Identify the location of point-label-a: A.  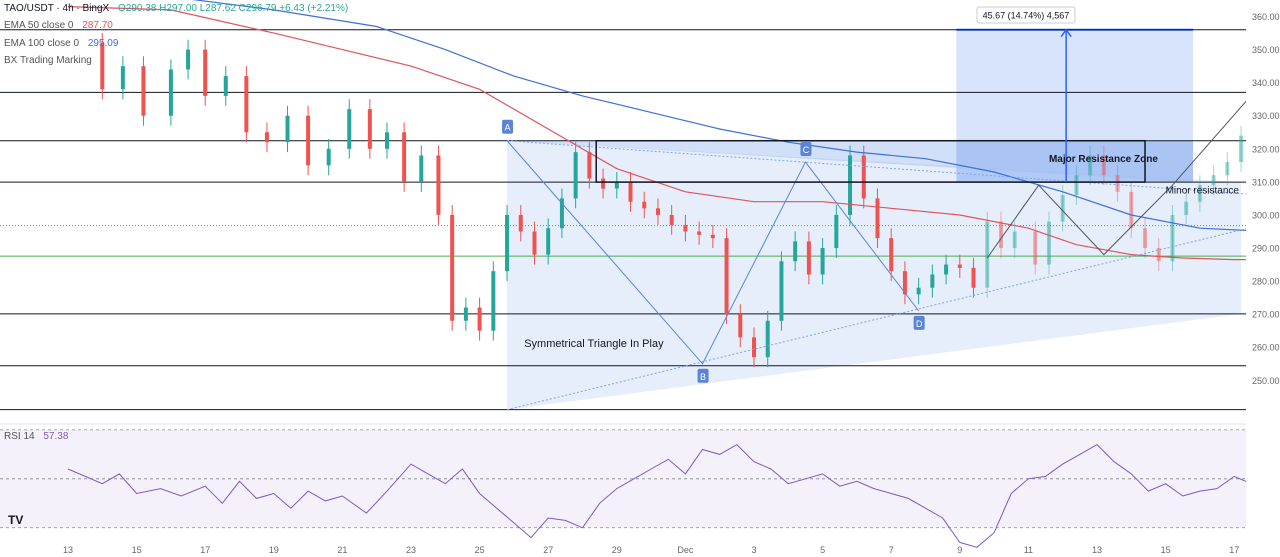
(508, 128).